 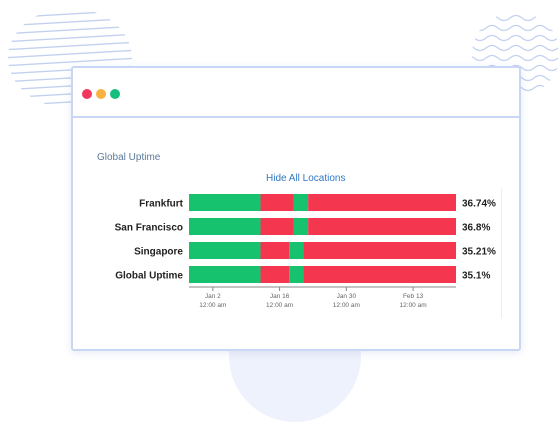 What do you see at coordinates (479, 204) in the screenshot?
I see `uptime-percent: 36.74%` at bounding box center [479, 204].